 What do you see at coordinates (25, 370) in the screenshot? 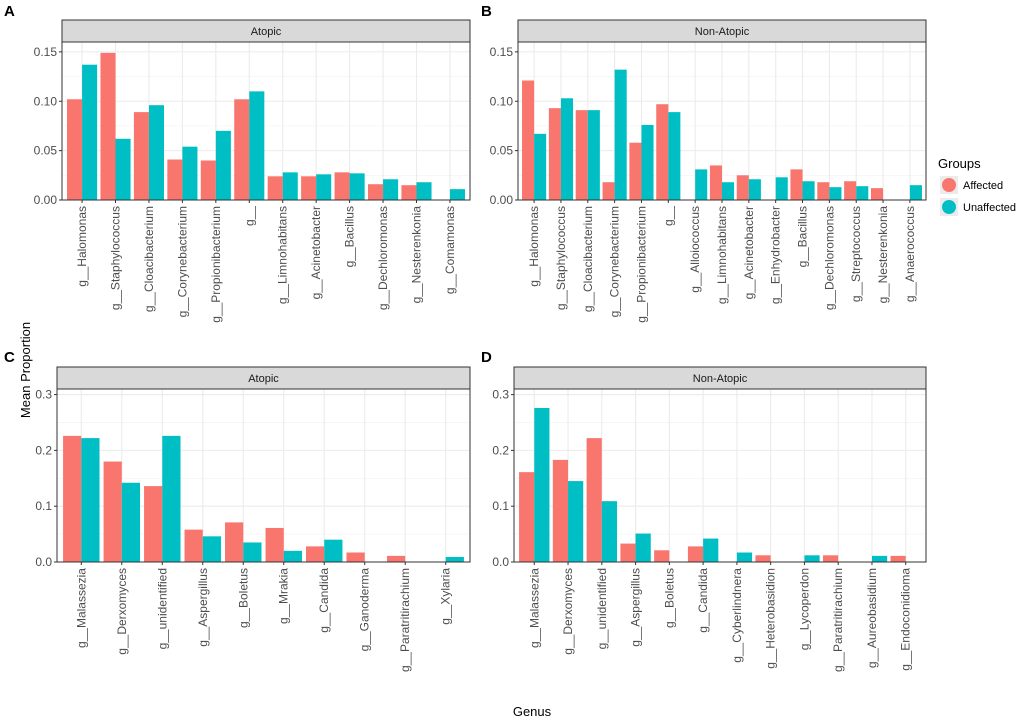
I see `y-axis-title: Mean Proportion` at bounding box center [25, 370].